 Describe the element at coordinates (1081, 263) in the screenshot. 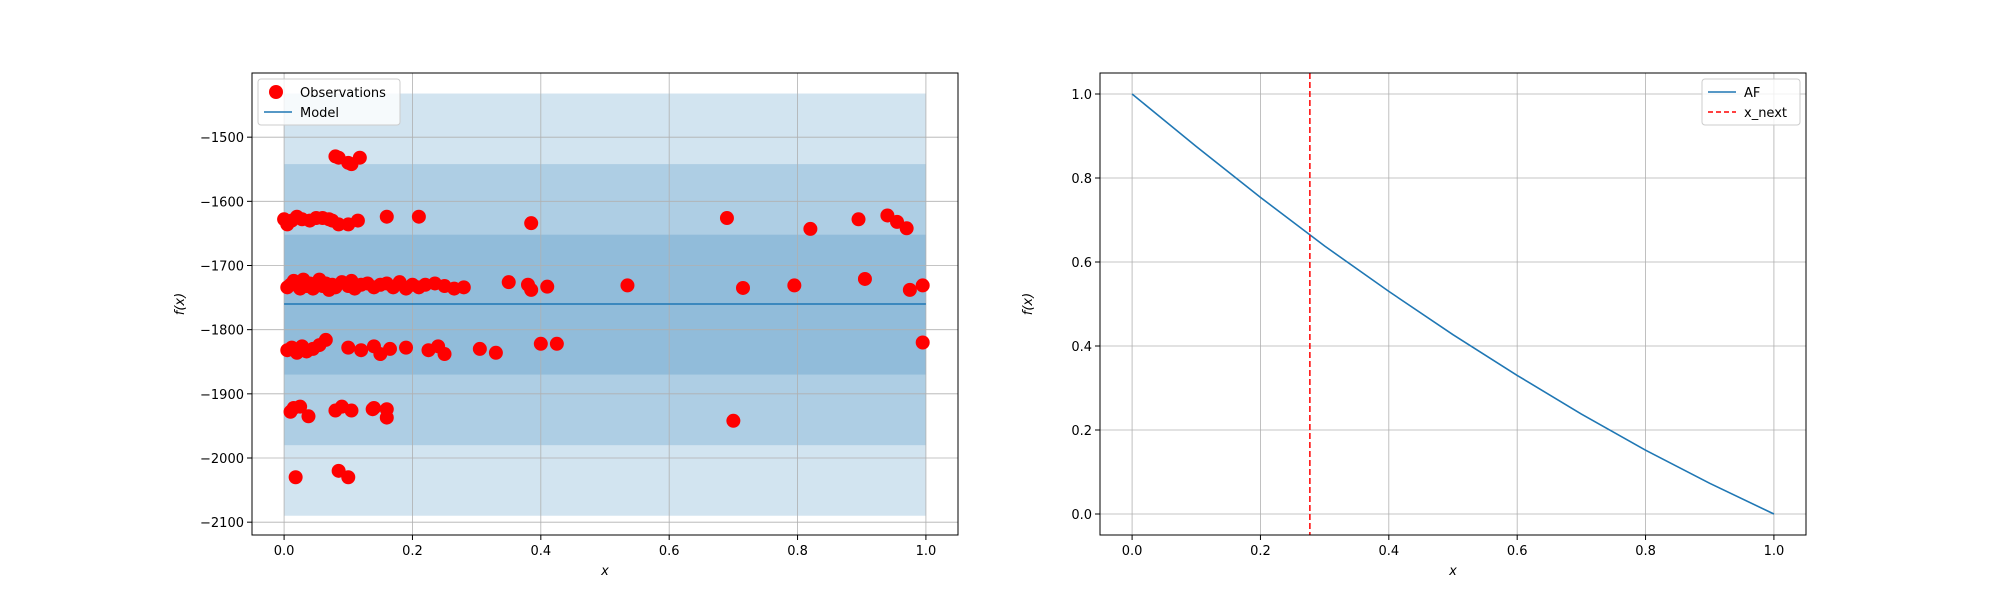

I see `y-tick-label: 0.6` at that location.